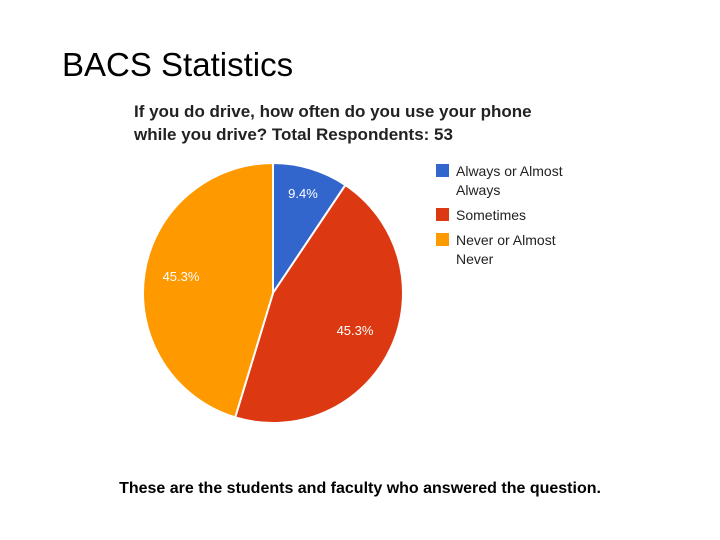 This screenshot has width=720, height=540. What do you see at coordinates (491, 215) in the screenshot?
I see `legend-label-line: Sometimes` at bounding box center [491, 215].